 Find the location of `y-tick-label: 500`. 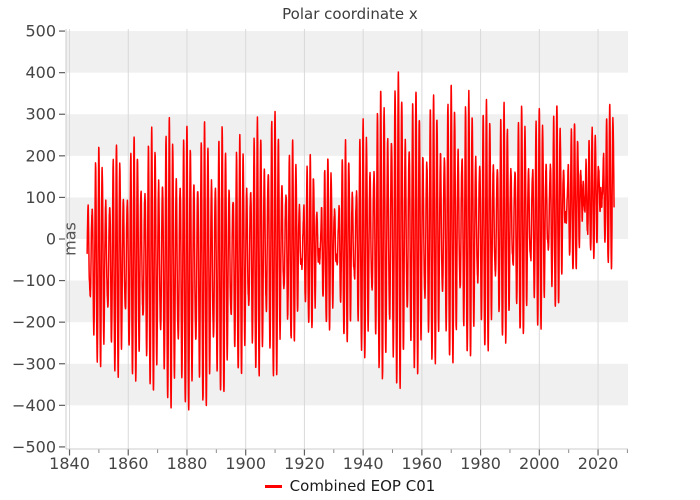

y-tick-label: 500 is located at coordinates (40, 31).